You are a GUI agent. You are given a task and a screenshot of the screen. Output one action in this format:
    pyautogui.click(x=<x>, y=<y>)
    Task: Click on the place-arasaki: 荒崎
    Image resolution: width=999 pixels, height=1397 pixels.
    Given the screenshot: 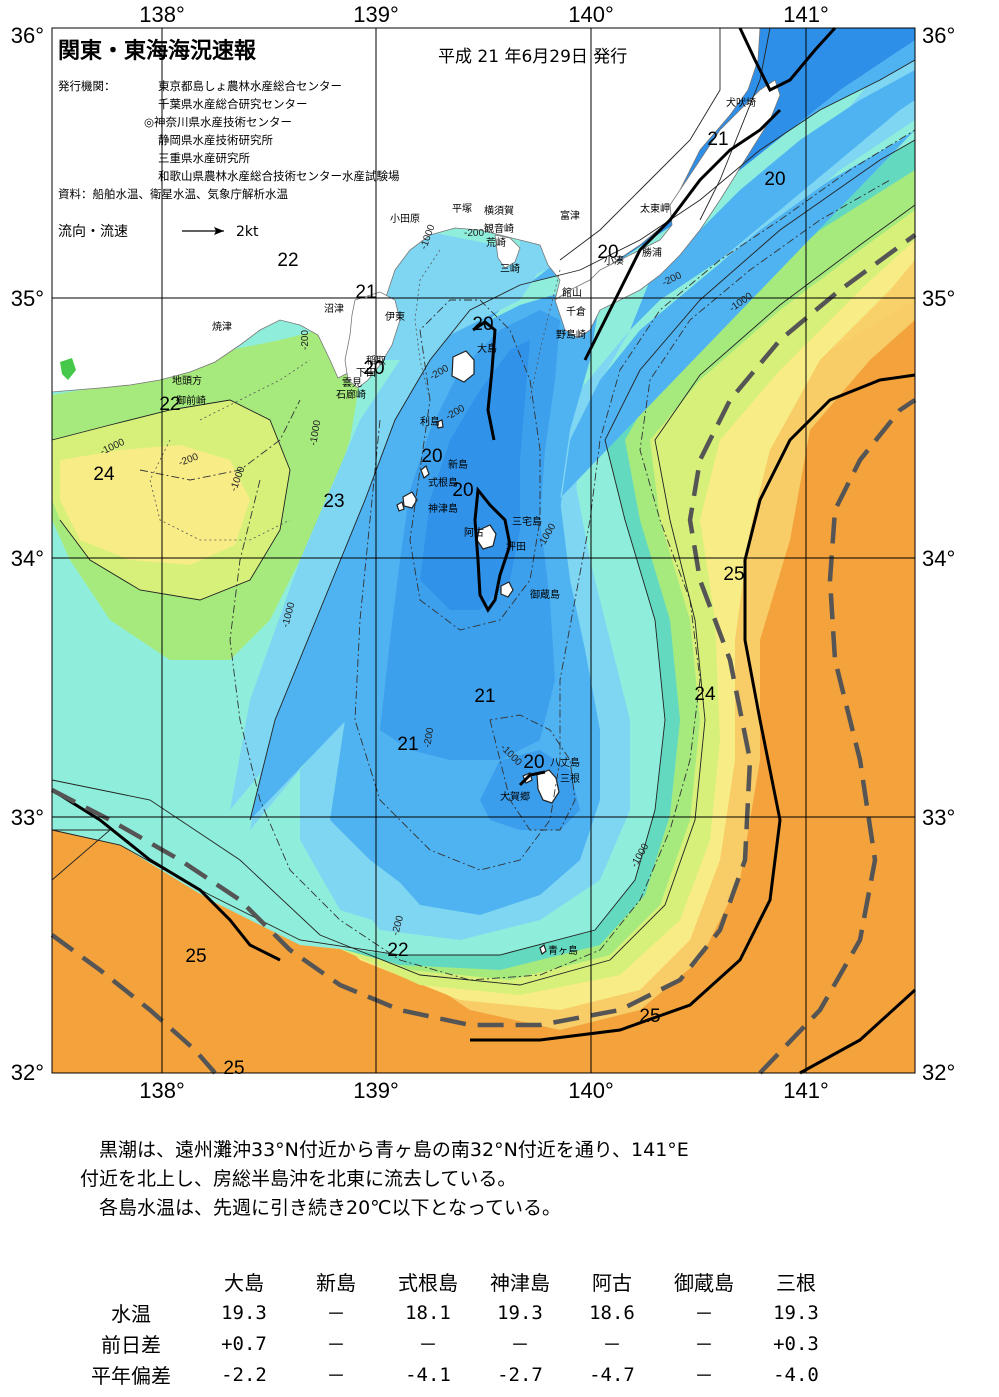 What is the action you would take?
    pyautogui.click(x=496, y=242)
    